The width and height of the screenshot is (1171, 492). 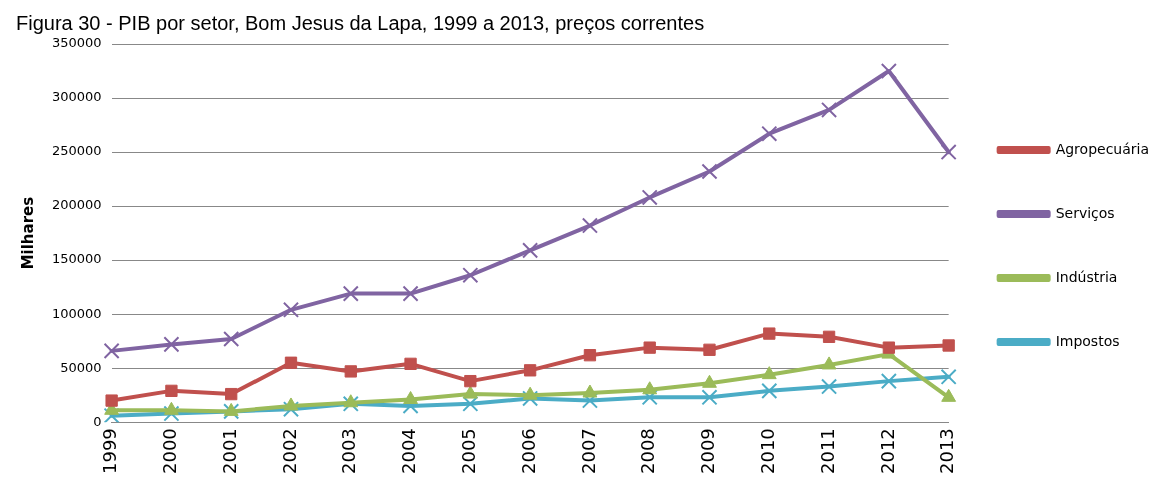 I want to click on y-tick-label: 250000, so click(x=76, y=151).